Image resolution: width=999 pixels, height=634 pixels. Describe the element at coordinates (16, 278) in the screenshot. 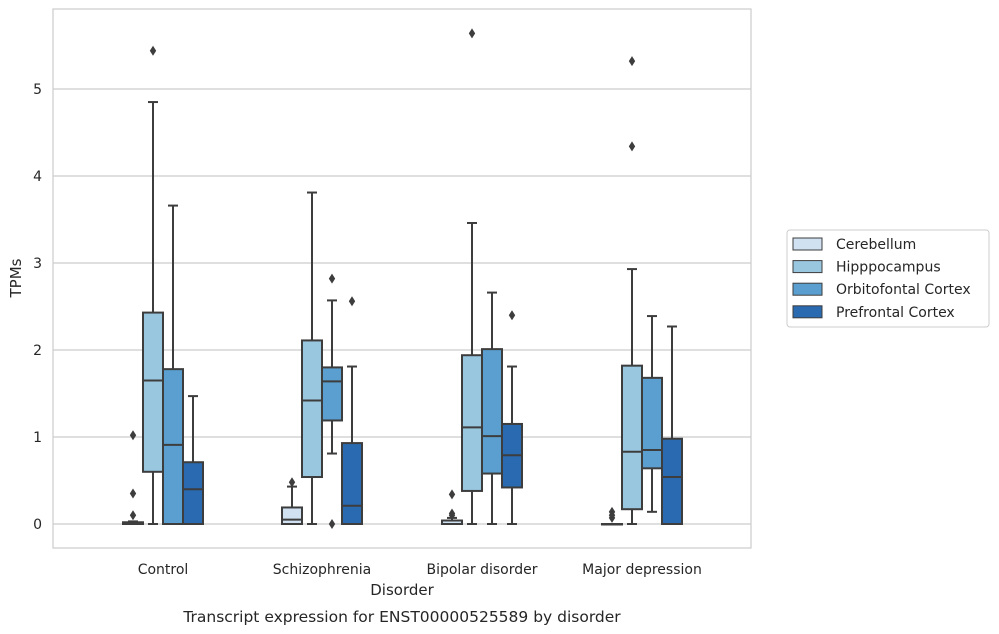

I see `y-axis-label: TPMs` at that location.